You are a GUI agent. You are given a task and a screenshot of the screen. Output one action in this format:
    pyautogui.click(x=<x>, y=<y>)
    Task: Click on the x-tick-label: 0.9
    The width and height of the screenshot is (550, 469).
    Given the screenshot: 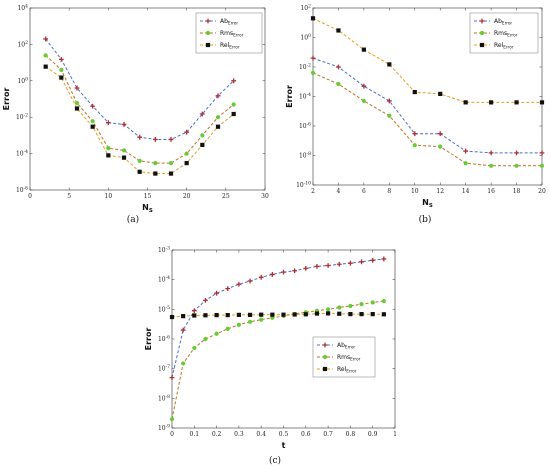 What is the action you would take?
    pyautogui.click(x=373, y=434)
    